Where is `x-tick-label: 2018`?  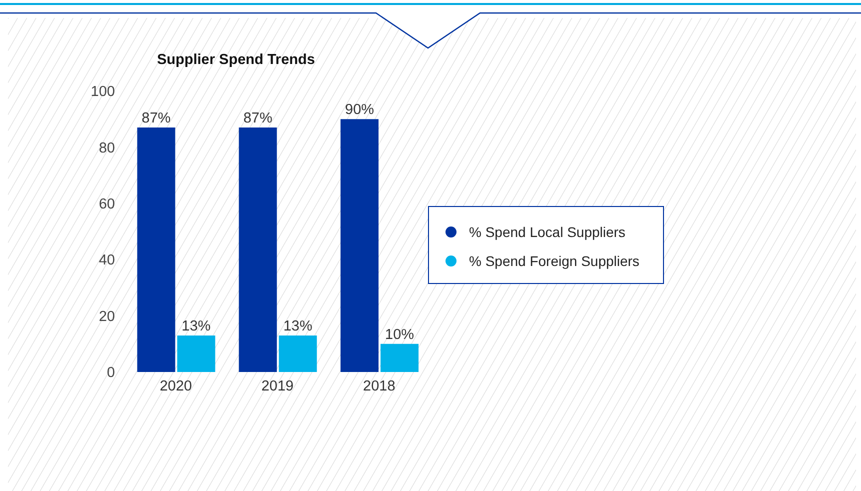
x-tick-label: 2018 is located at coordinates (379, 386).